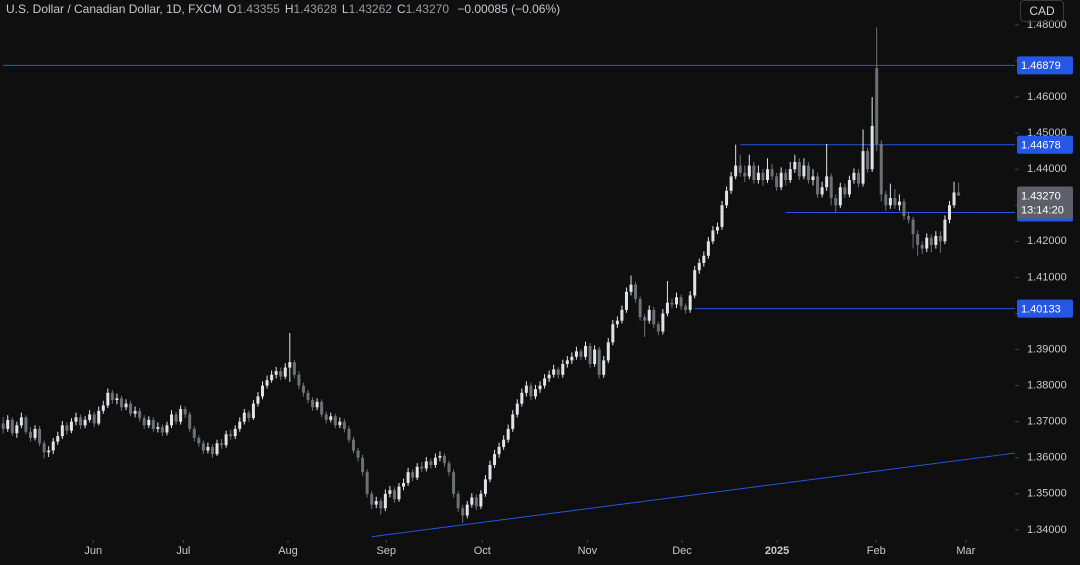 This screenshot has height=565, width=1080. Describe the element at coordinates (682, 551) in the screenshot. I see `x-tick-label: Dec` at that location.